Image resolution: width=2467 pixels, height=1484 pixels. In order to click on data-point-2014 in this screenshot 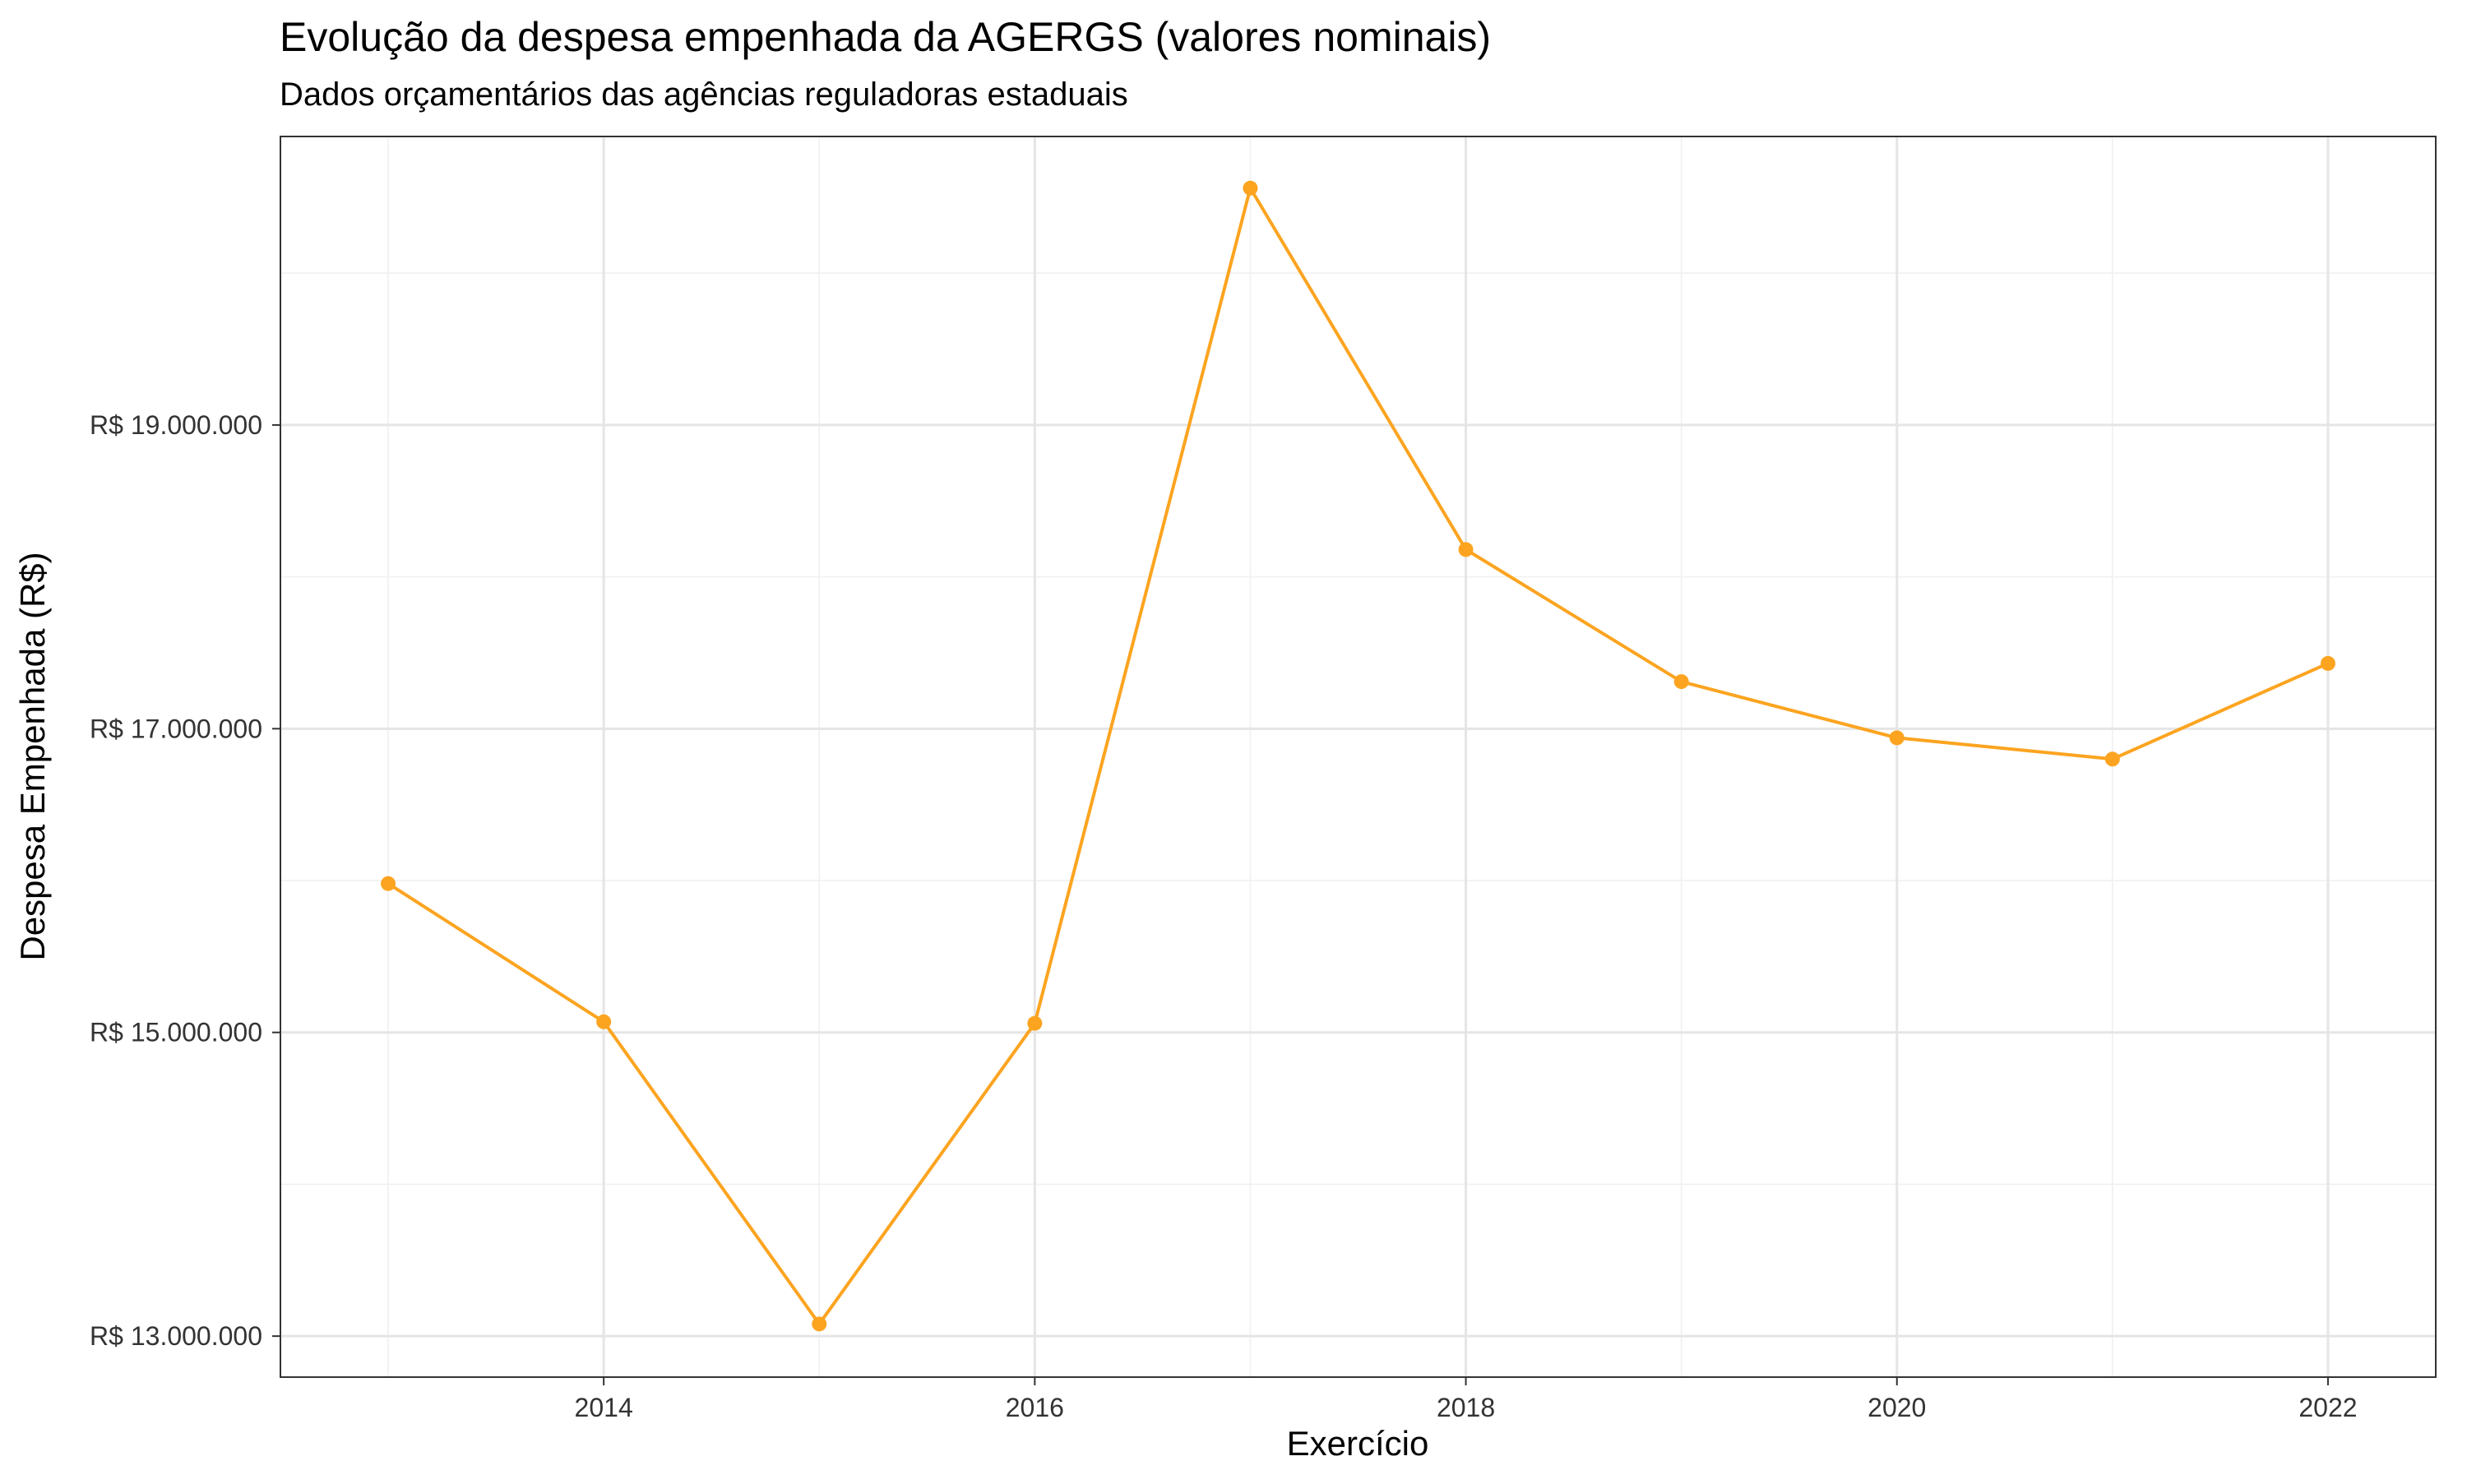, I will do `click(604, 1022)`.